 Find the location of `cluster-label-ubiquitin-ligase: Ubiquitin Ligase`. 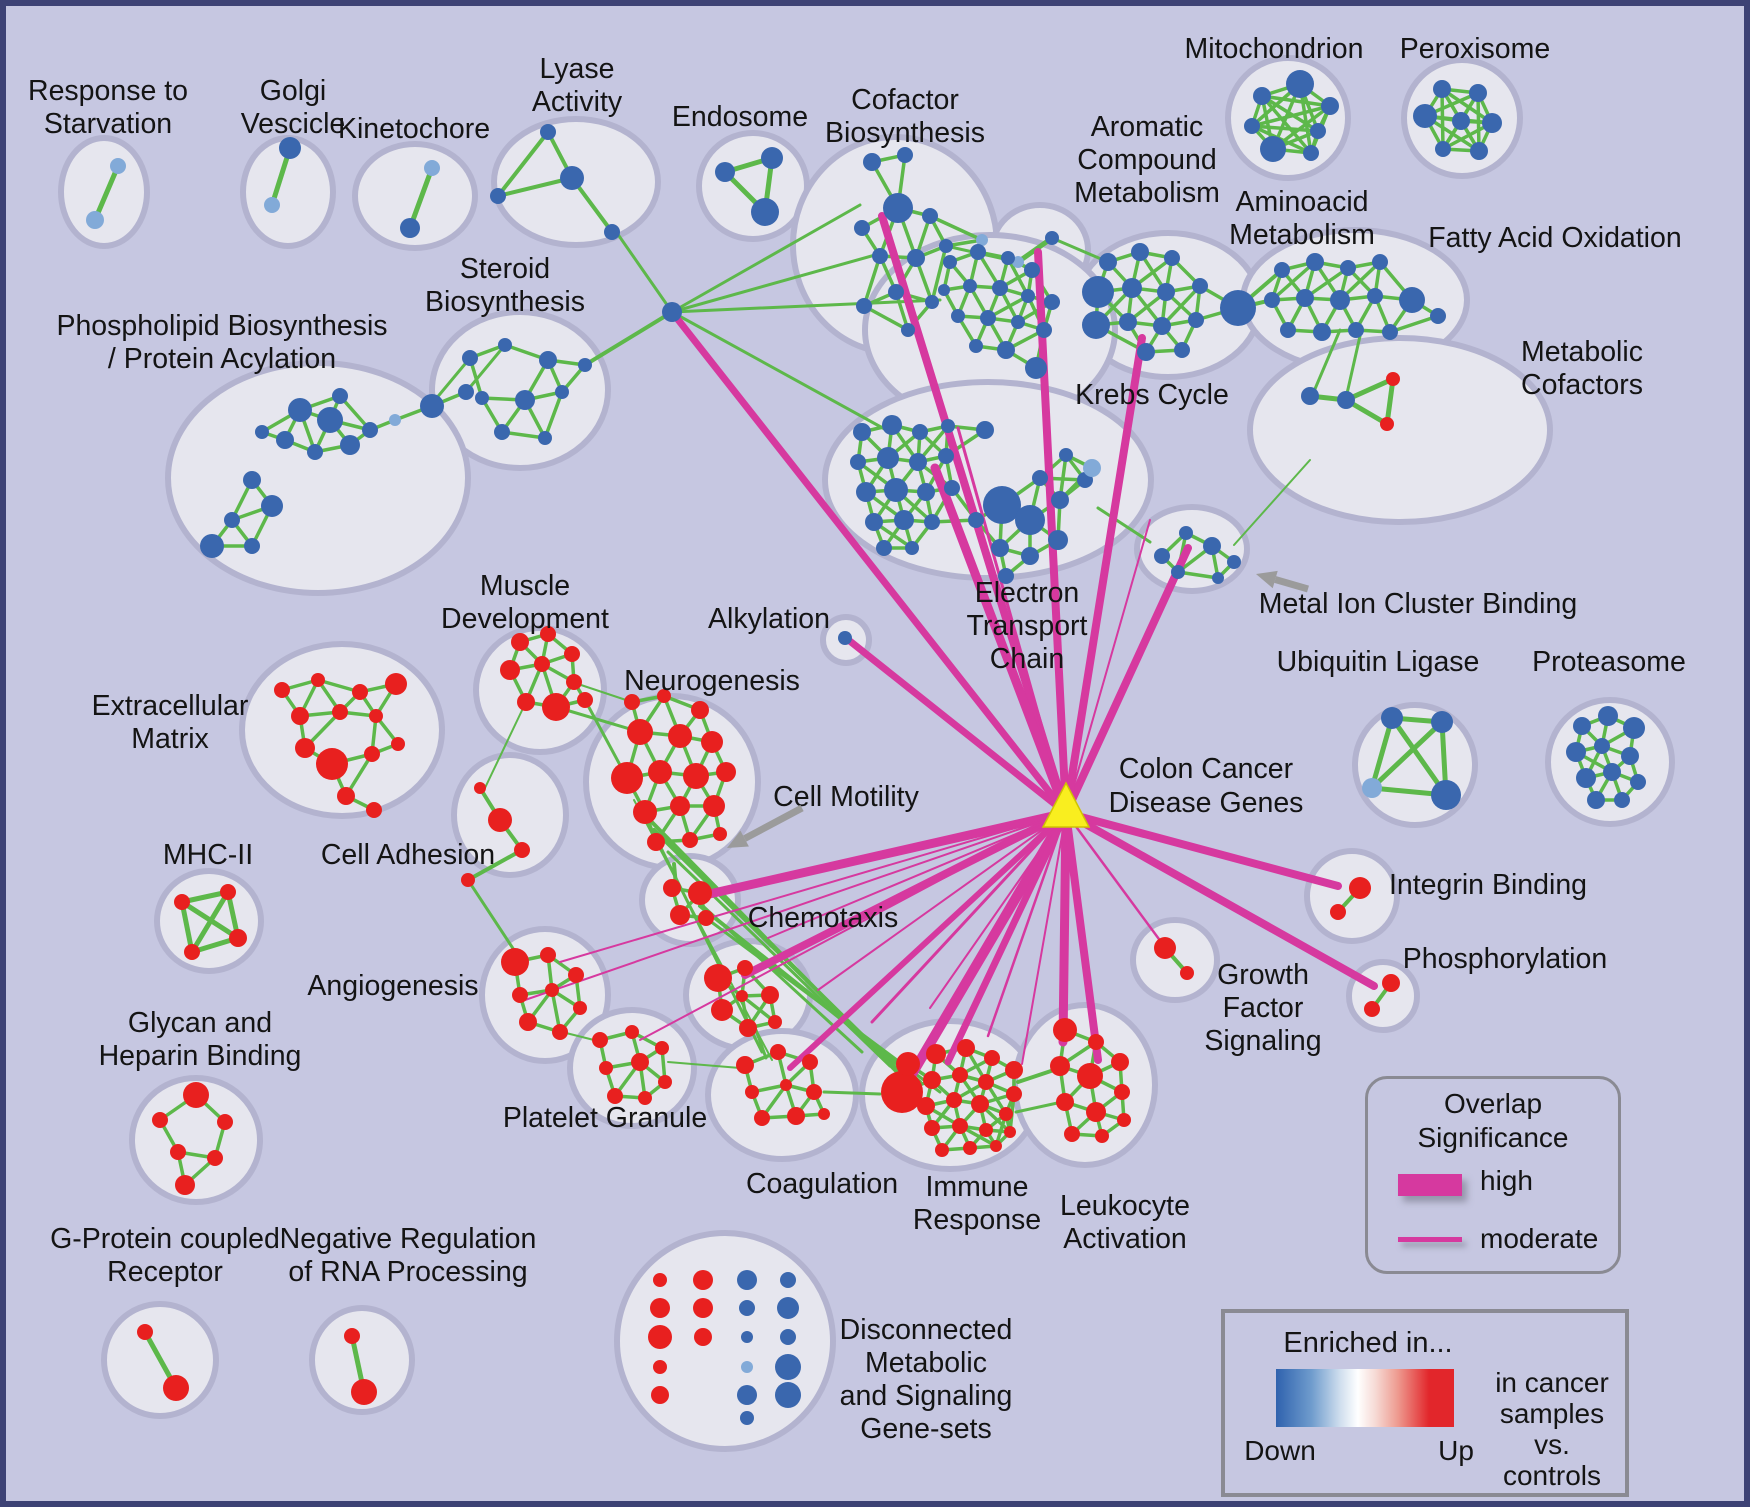

cluster-label-ubiquitin-ligase: Ubiquitin Ligase is located at coordinates (1378, 662).